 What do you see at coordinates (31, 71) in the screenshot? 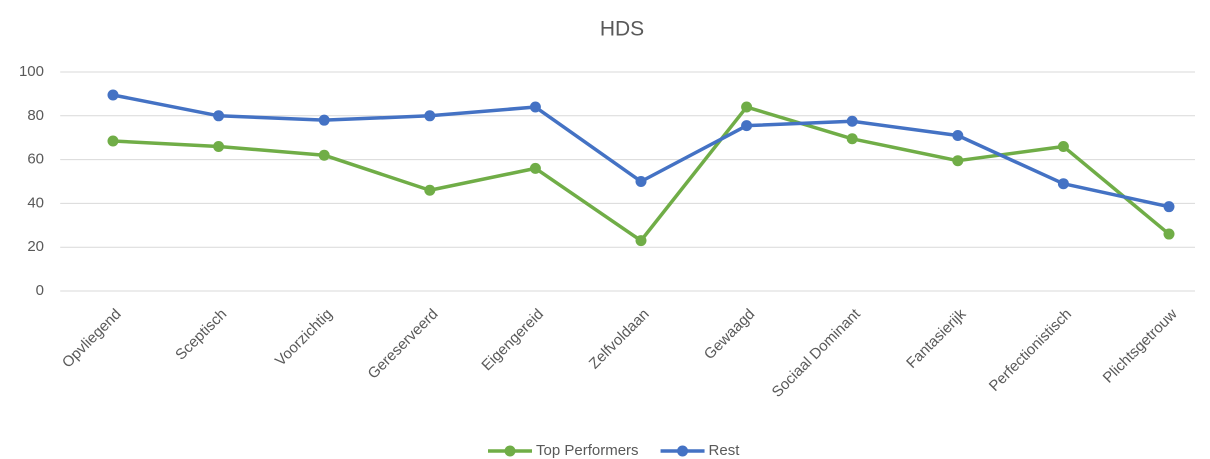
I see `y-tick-label: 100` at bounding box center [31, 71].